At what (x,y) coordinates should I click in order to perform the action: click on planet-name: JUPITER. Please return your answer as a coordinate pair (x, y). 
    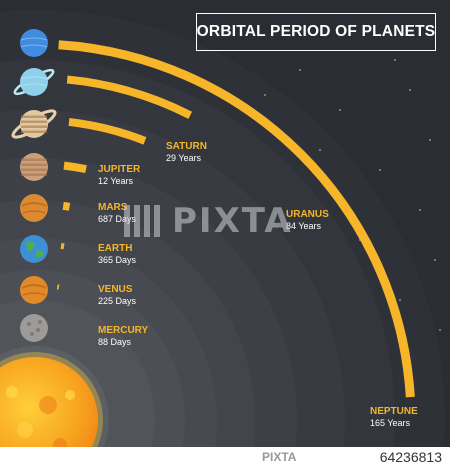
    Looking at the image, I should click on (119, 170).